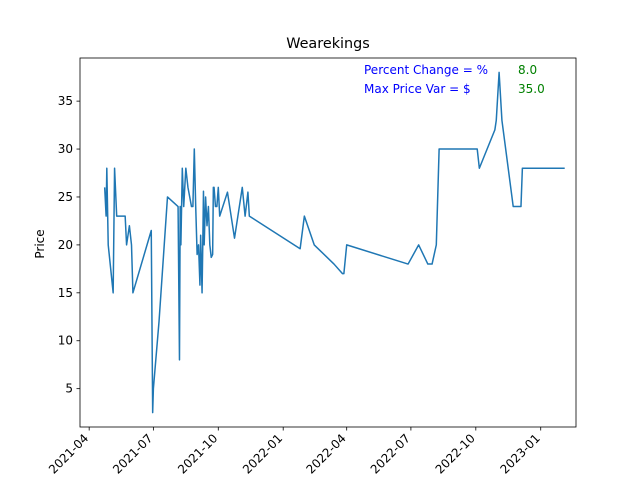 The image size is (640, 480). What do you see at coordinates (197, 453) in the screenshot?
I see `x-tick-label: 2021-10` at bounding box center [197, 453].